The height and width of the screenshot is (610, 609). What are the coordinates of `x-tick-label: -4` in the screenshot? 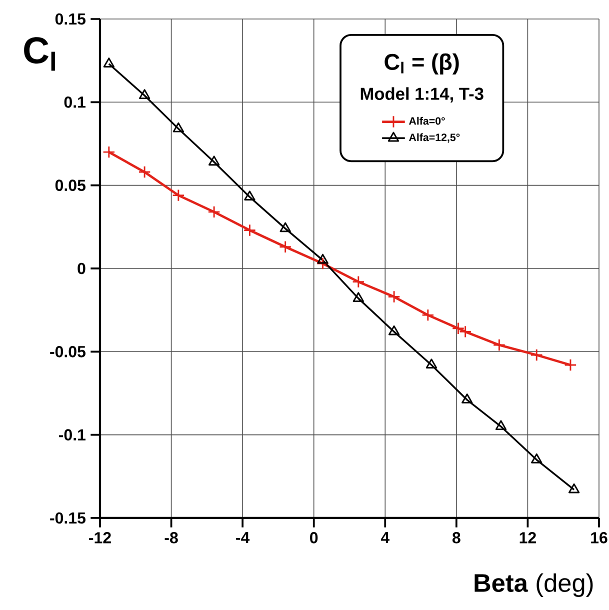 It's located at (243, 538).